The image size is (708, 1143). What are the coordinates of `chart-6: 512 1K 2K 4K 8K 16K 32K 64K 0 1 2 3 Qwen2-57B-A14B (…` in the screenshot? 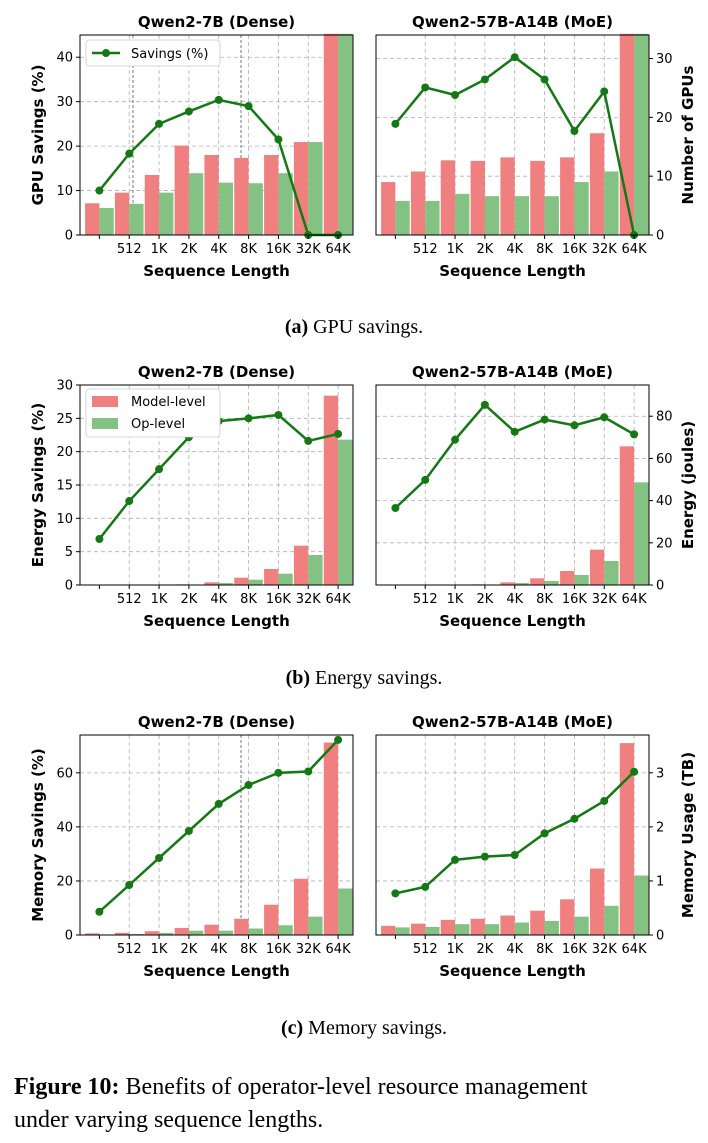 It's located at (536, 846).